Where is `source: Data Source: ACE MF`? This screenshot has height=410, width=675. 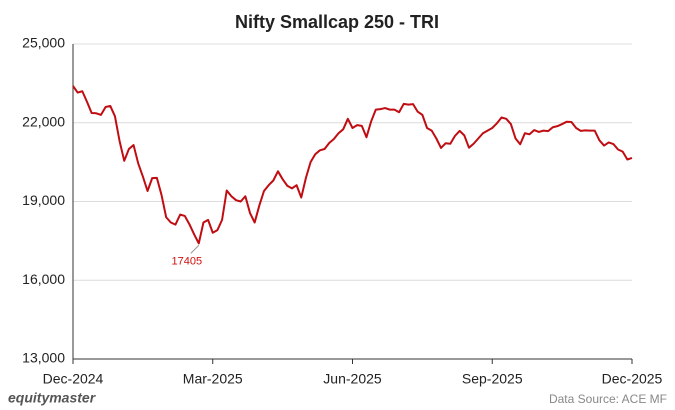
source: Data Source: ACE MF is located at coordinates (608, 399).